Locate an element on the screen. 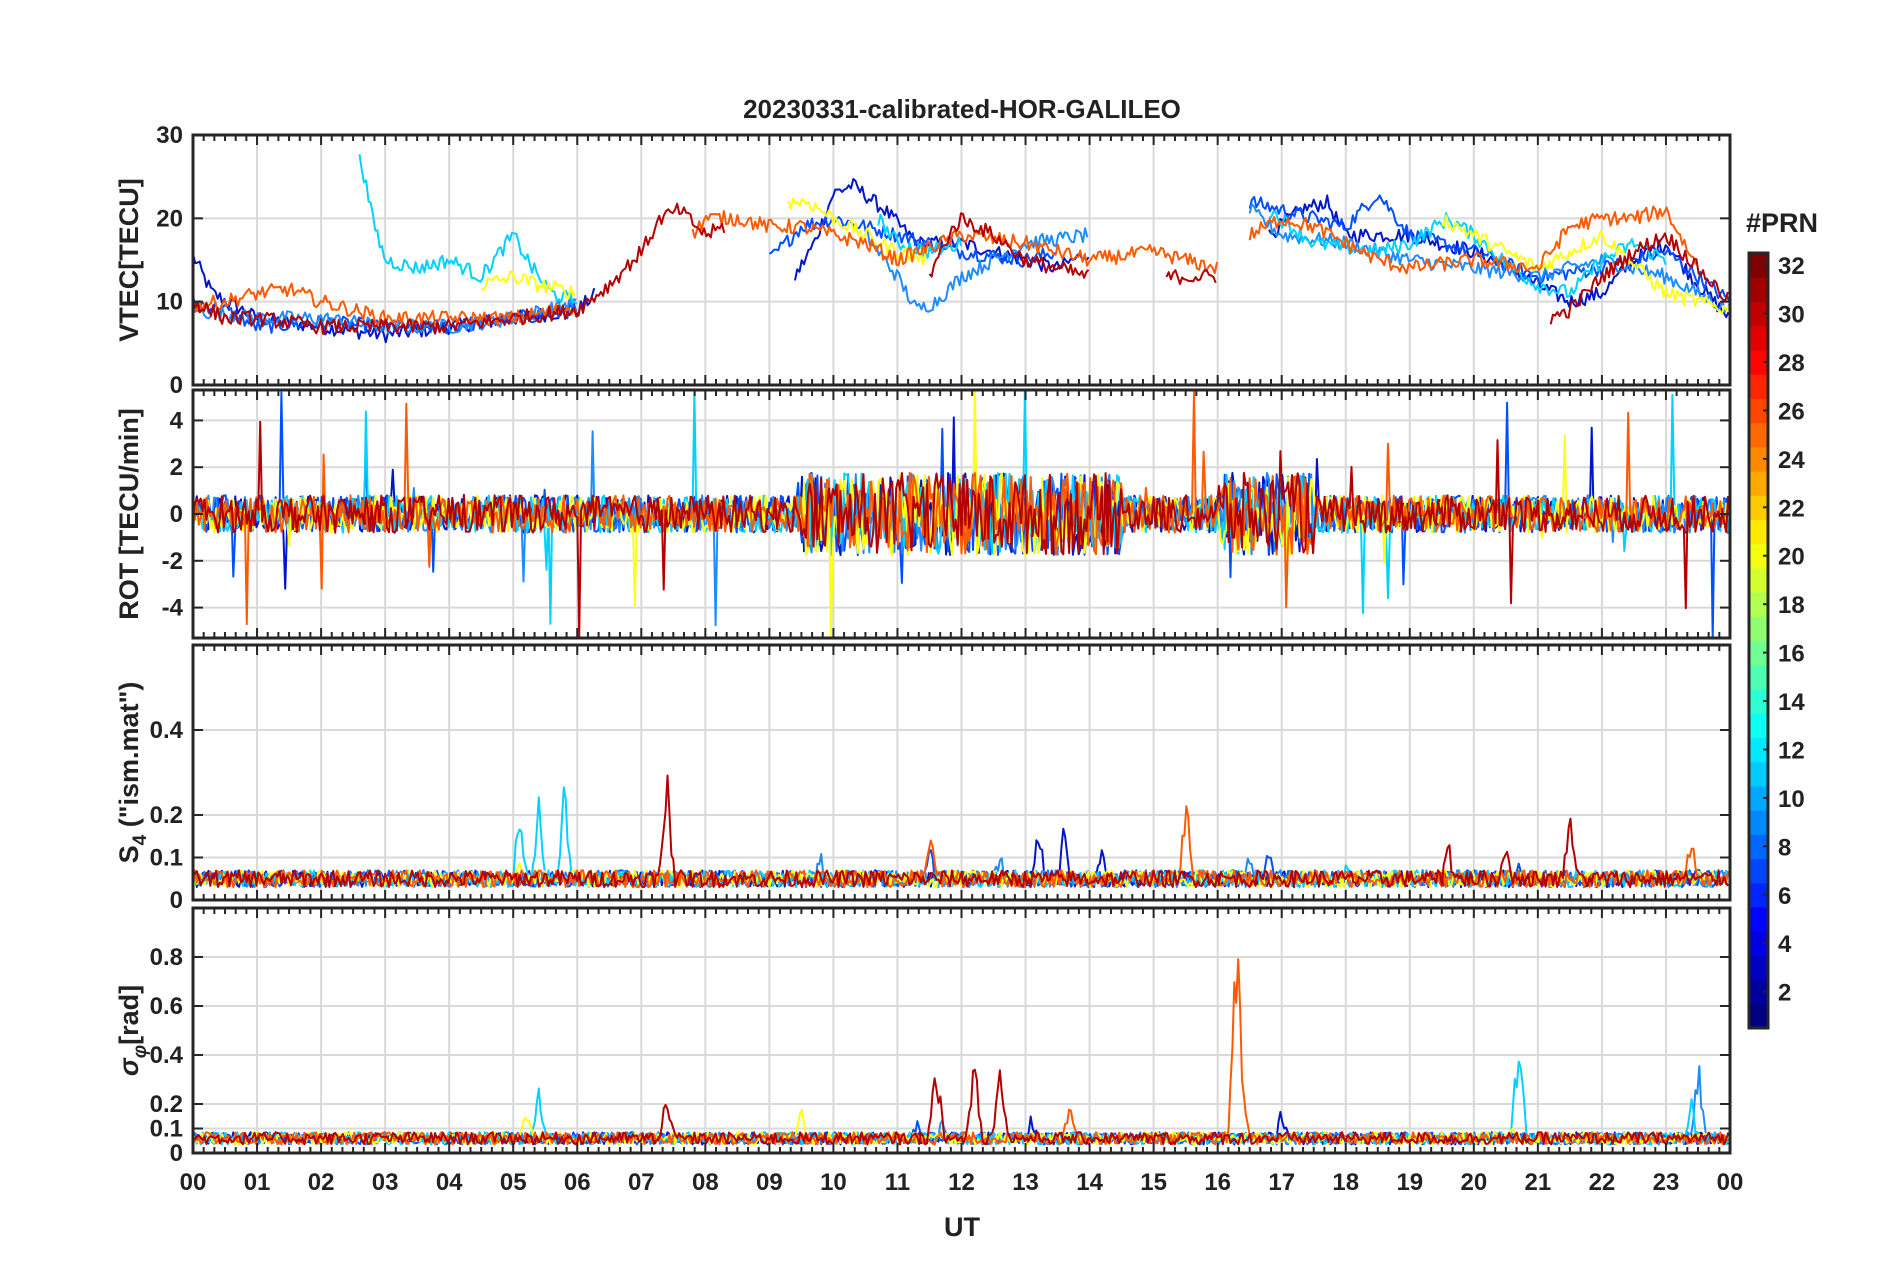  x-tick-label: 09 is located at coordinates (769, 1182).